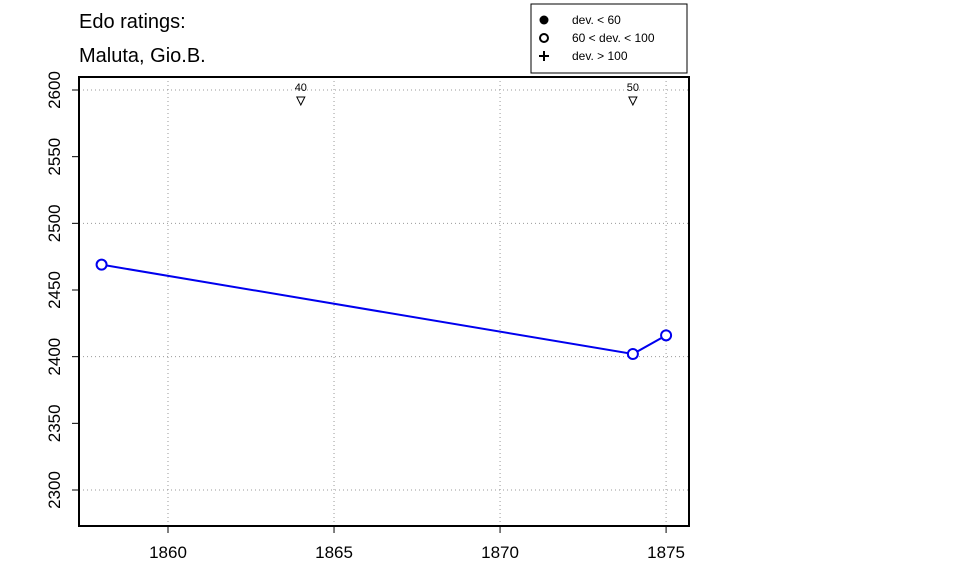  I want to click on y-tick-label: 2450, so click(54, 290).